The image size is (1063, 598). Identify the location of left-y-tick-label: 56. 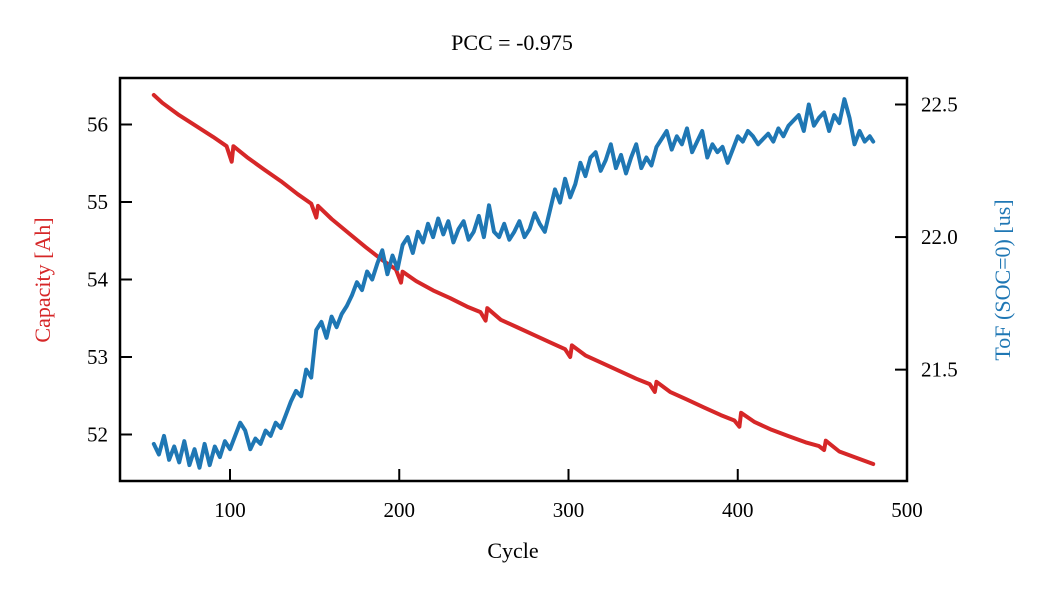
(97, 125).